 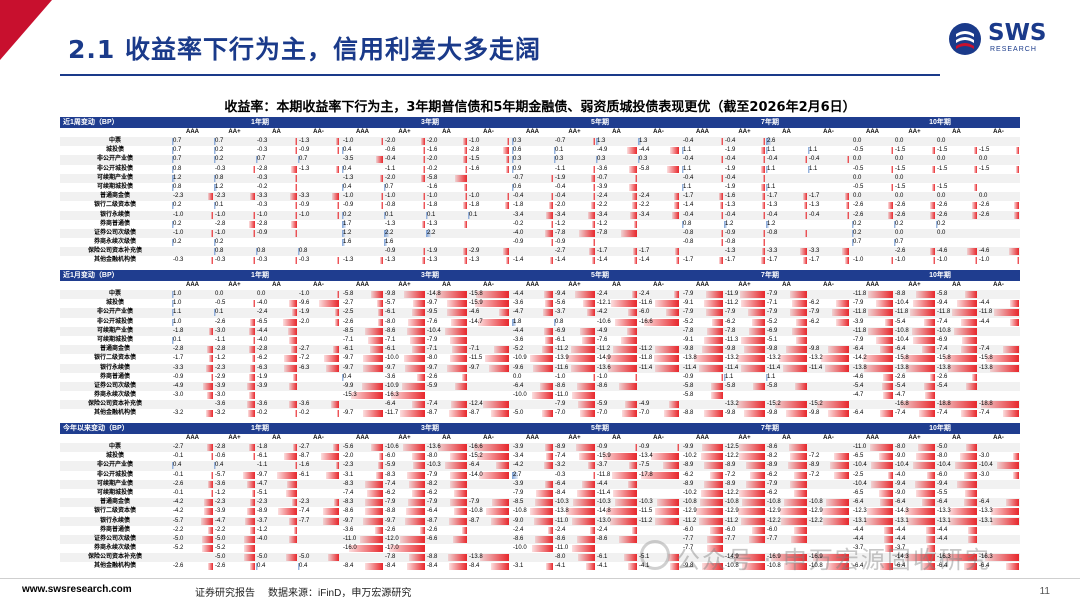 I want to click on value-cell: -11.8, so click(x=956, y=312).